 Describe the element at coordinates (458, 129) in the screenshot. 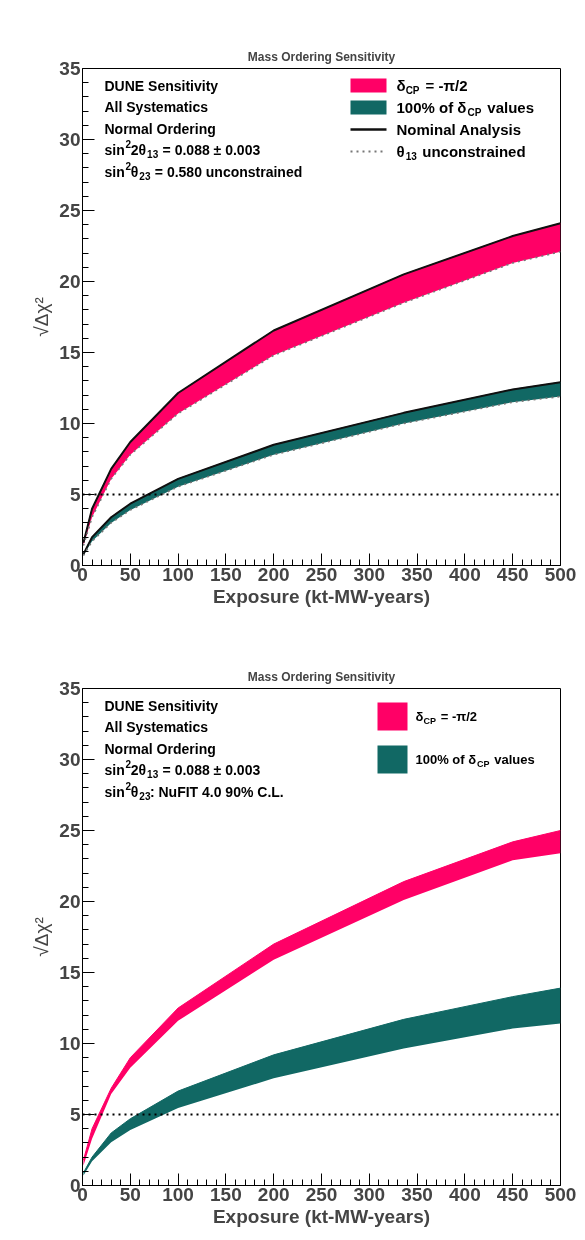

I see `legend-label: Nominal Analysis` at that location.